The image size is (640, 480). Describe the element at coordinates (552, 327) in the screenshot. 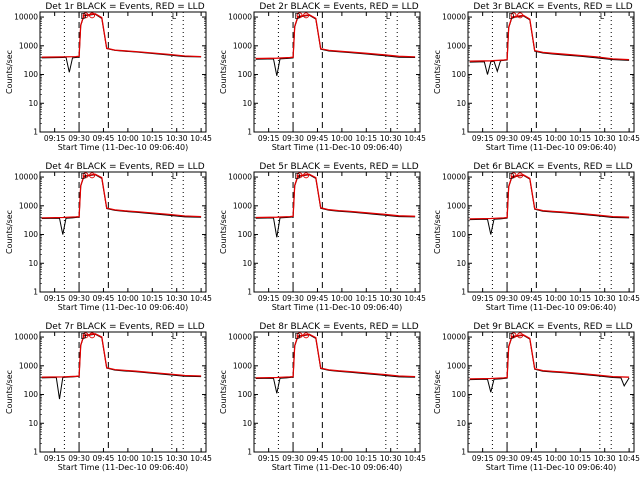

I see `panel-title: Det 9r BLACK = Events, RED = LLD` at that location.